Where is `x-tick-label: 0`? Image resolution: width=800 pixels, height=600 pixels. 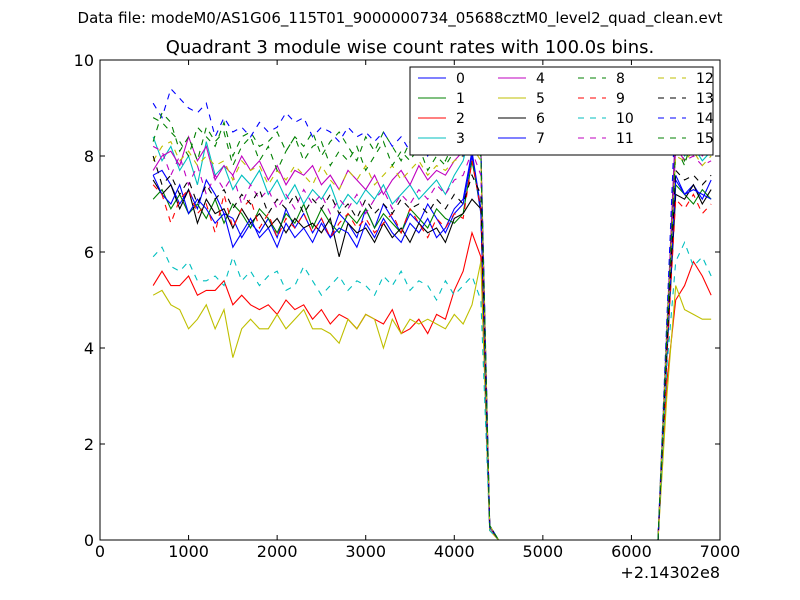 x-tick-label: 0 is located at coordinates (100, 551).